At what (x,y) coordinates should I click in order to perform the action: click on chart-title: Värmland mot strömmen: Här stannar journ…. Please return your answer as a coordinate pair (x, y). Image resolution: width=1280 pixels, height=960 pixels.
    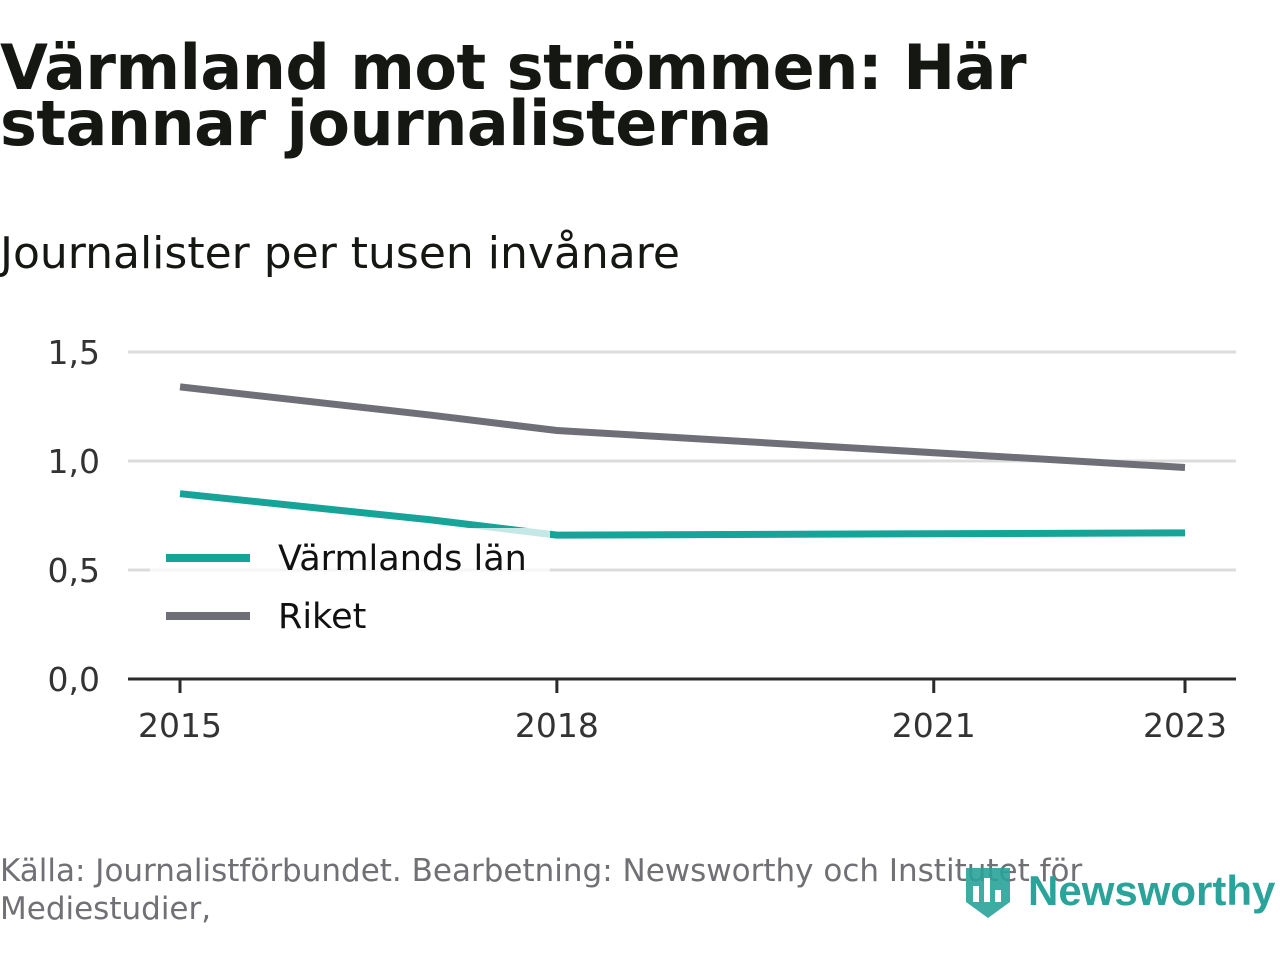
    Looking at the image, I should click on (513, 95).